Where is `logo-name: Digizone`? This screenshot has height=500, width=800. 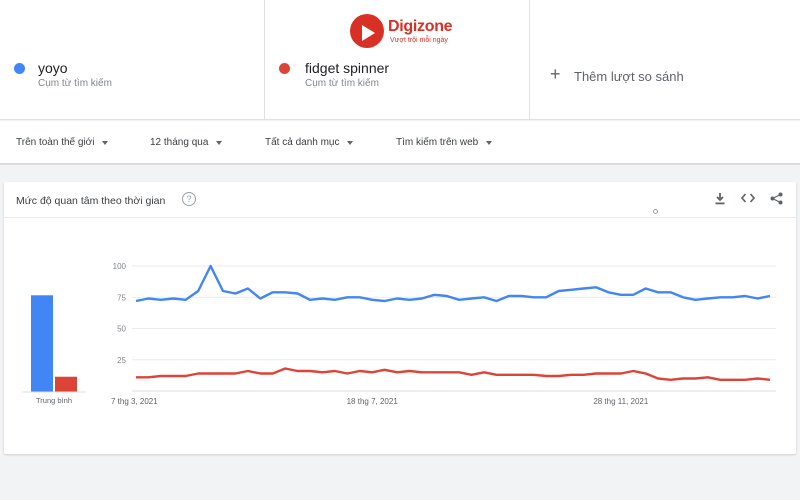 logo-name: Digizone is located at coordinates (420, 26).